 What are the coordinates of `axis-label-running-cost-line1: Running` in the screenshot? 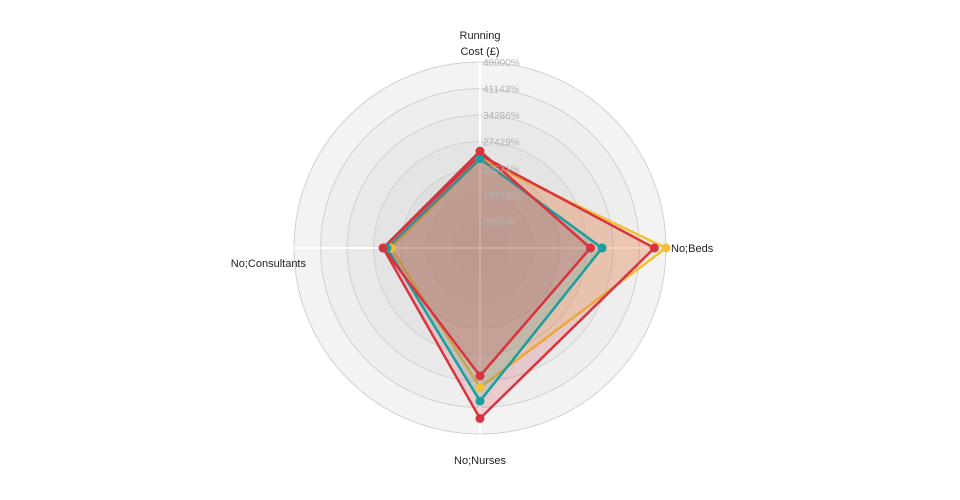 It's located at (480, 36).